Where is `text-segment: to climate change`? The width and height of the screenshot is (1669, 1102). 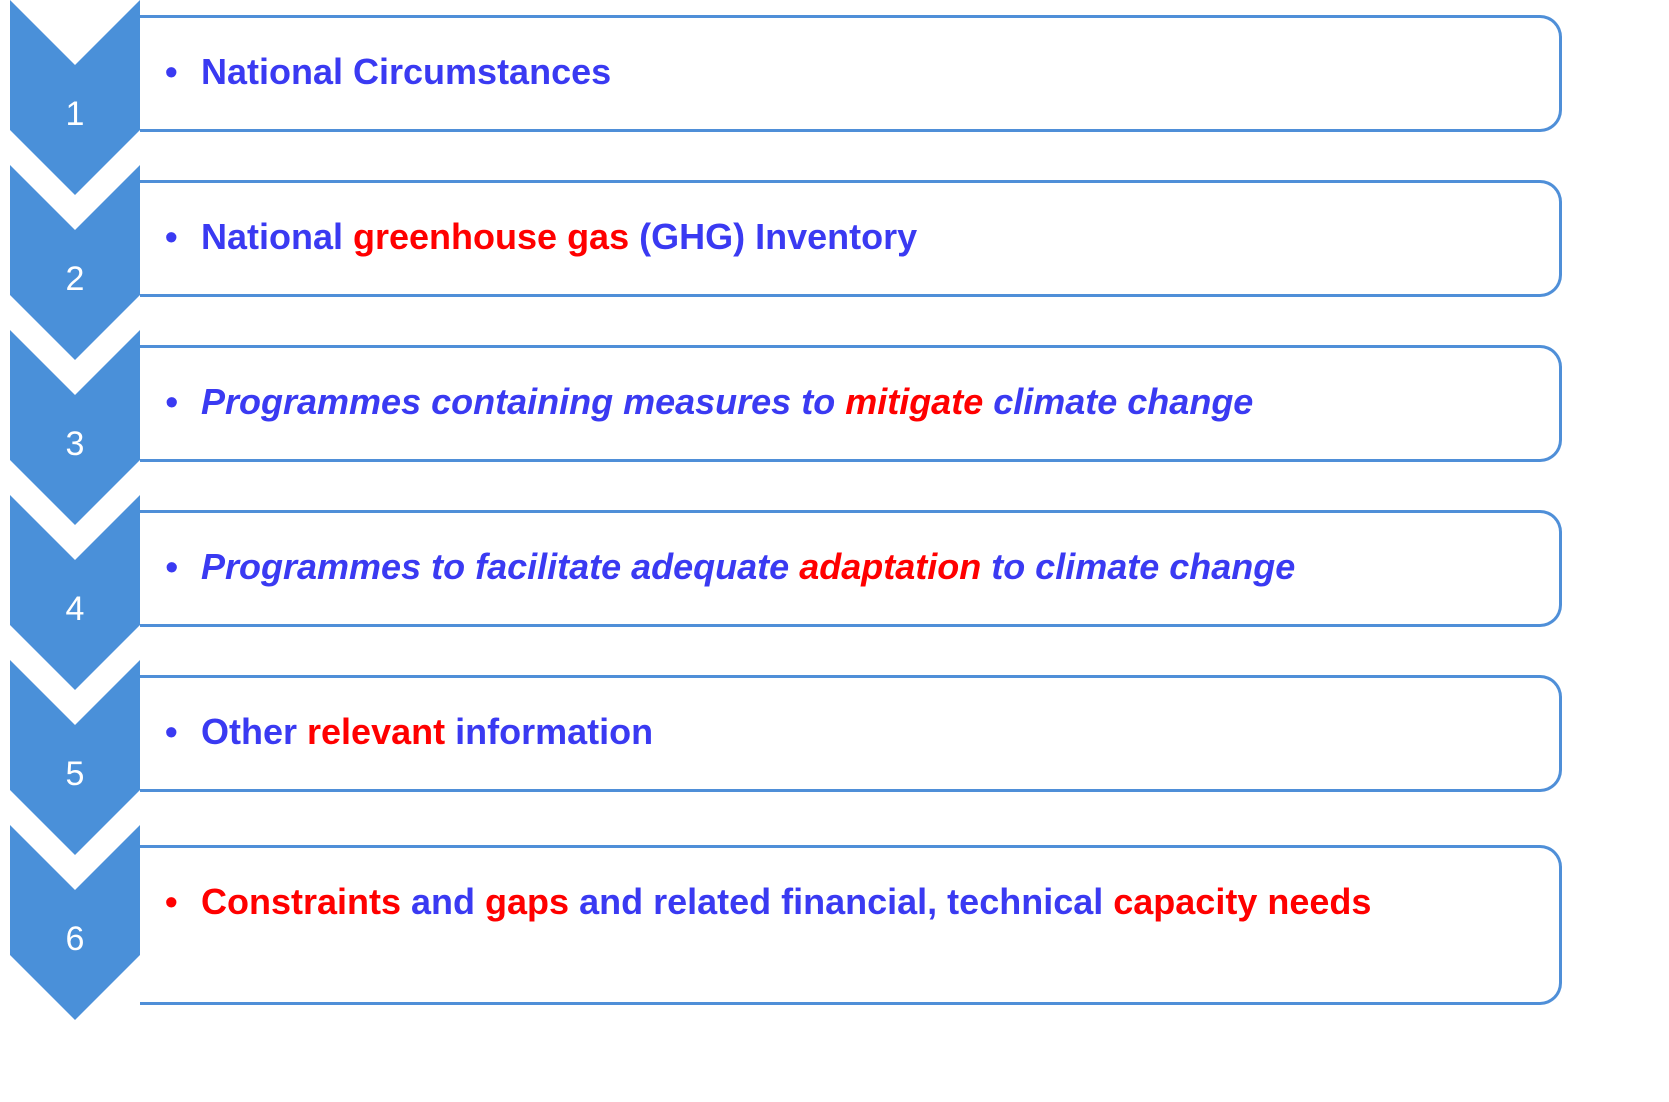
text-segment: to climate change is located at coordinates (1138, 566).